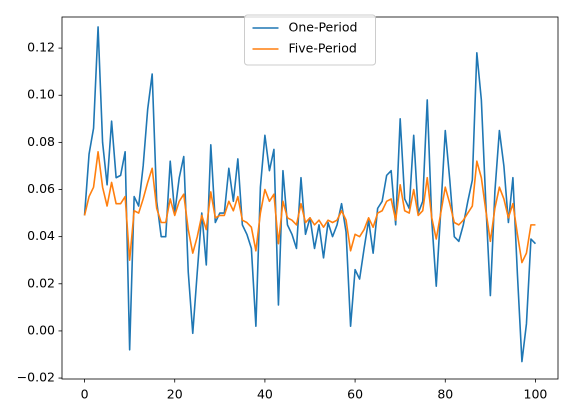  I want to click on y-tick-label: −0.02, so click(36, 377).